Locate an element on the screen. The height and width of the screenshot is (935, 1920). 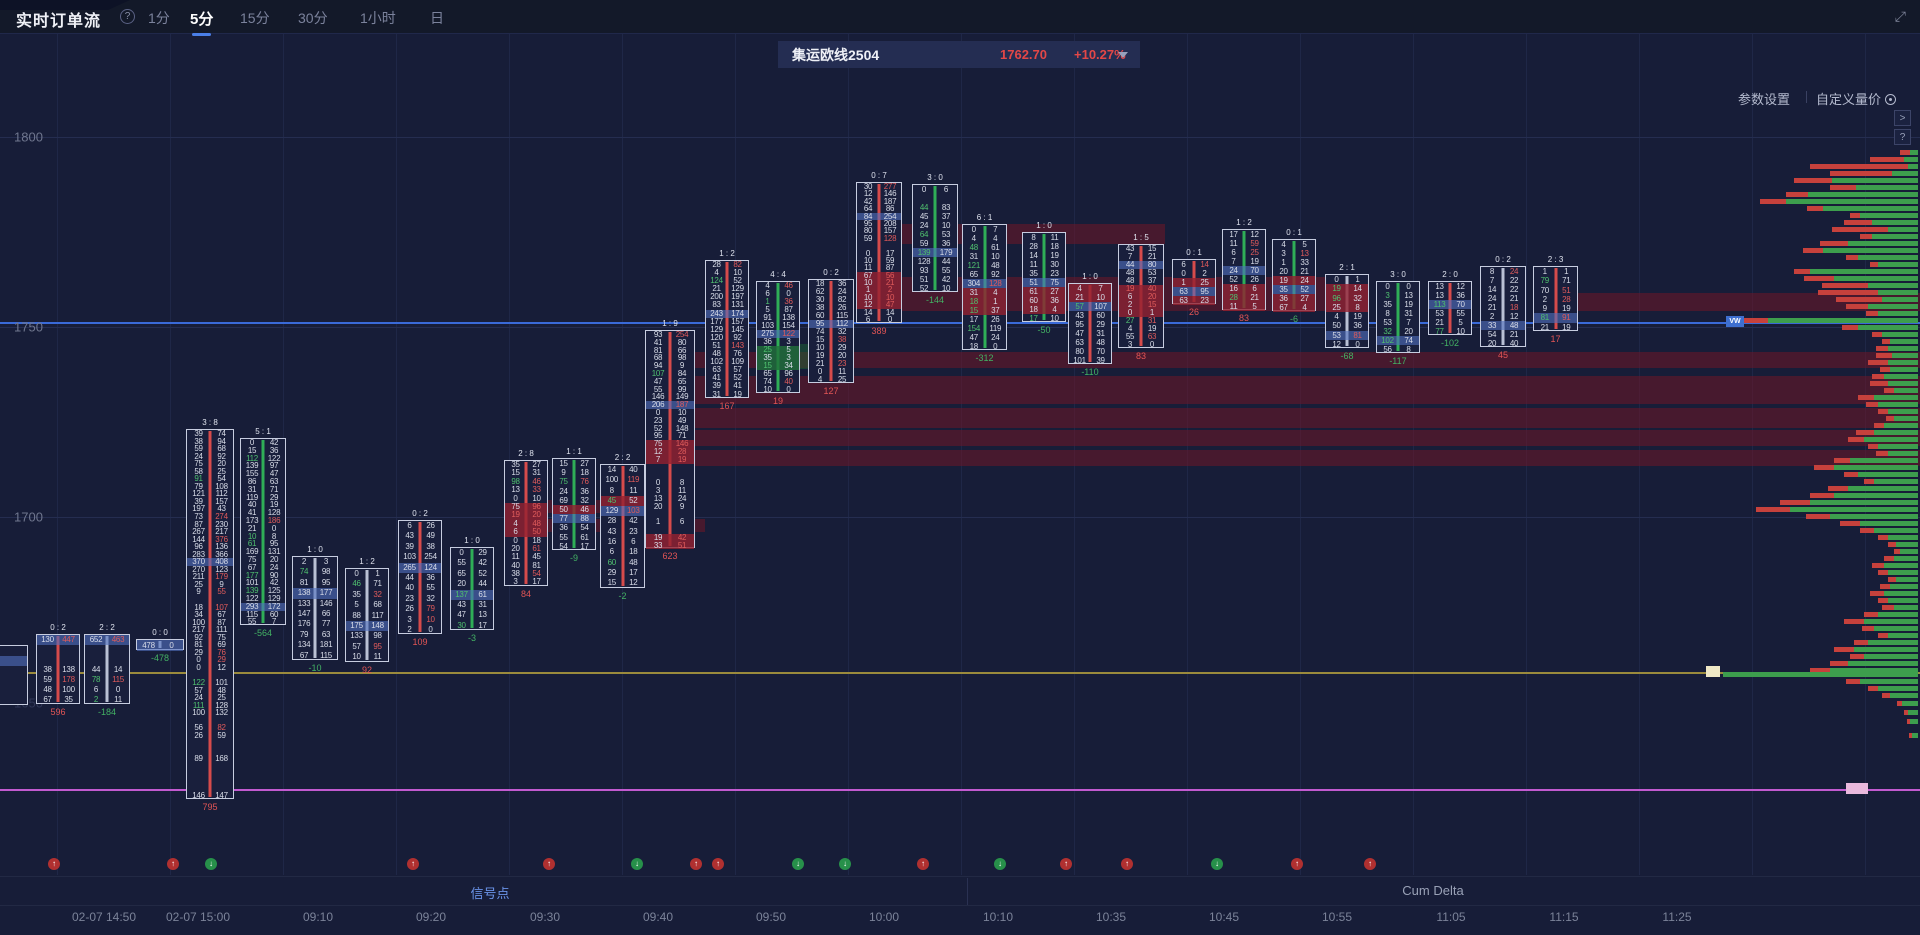
ask-volume: 95 is located at coordinates (326, 582).